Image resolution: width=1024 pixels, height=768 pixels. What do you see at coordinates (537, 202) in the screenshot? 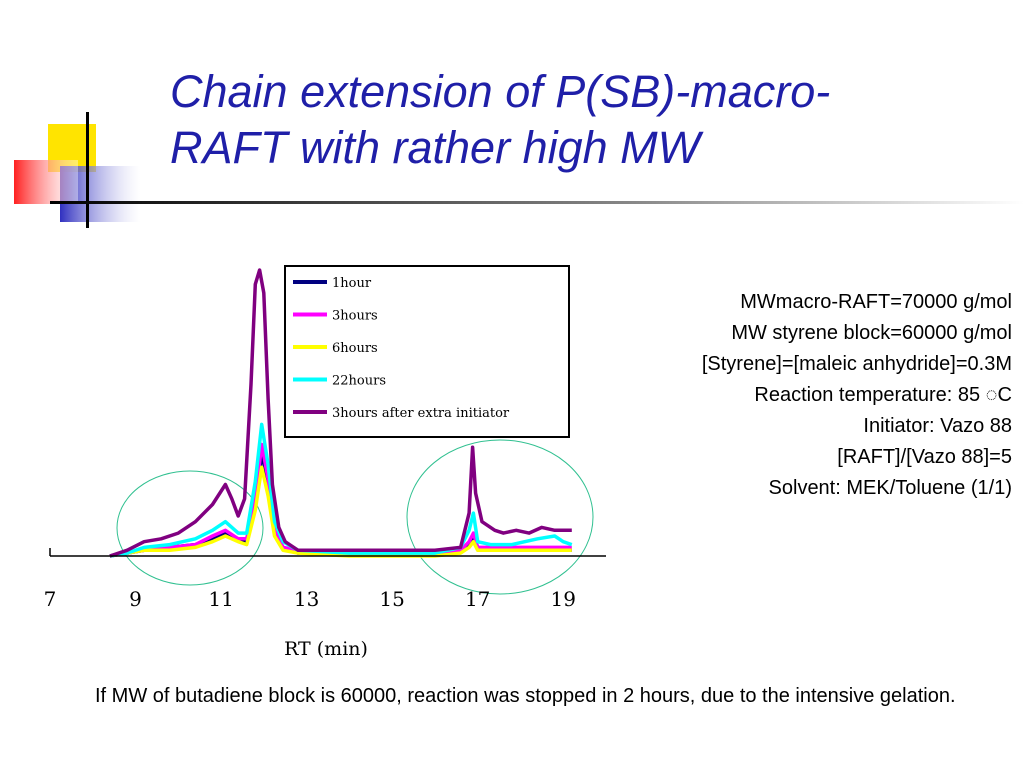
I see `horizontal-rule` at bounding box center [537, 202].